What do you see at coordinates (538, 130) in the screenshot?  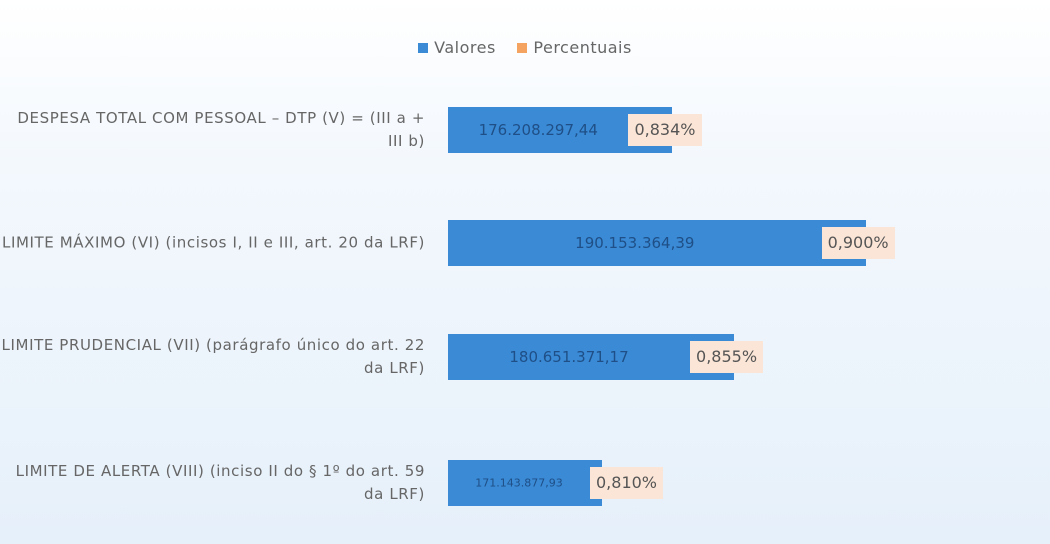 I see `value-label: 176.208.297,44` at bounding box center [538, 130].